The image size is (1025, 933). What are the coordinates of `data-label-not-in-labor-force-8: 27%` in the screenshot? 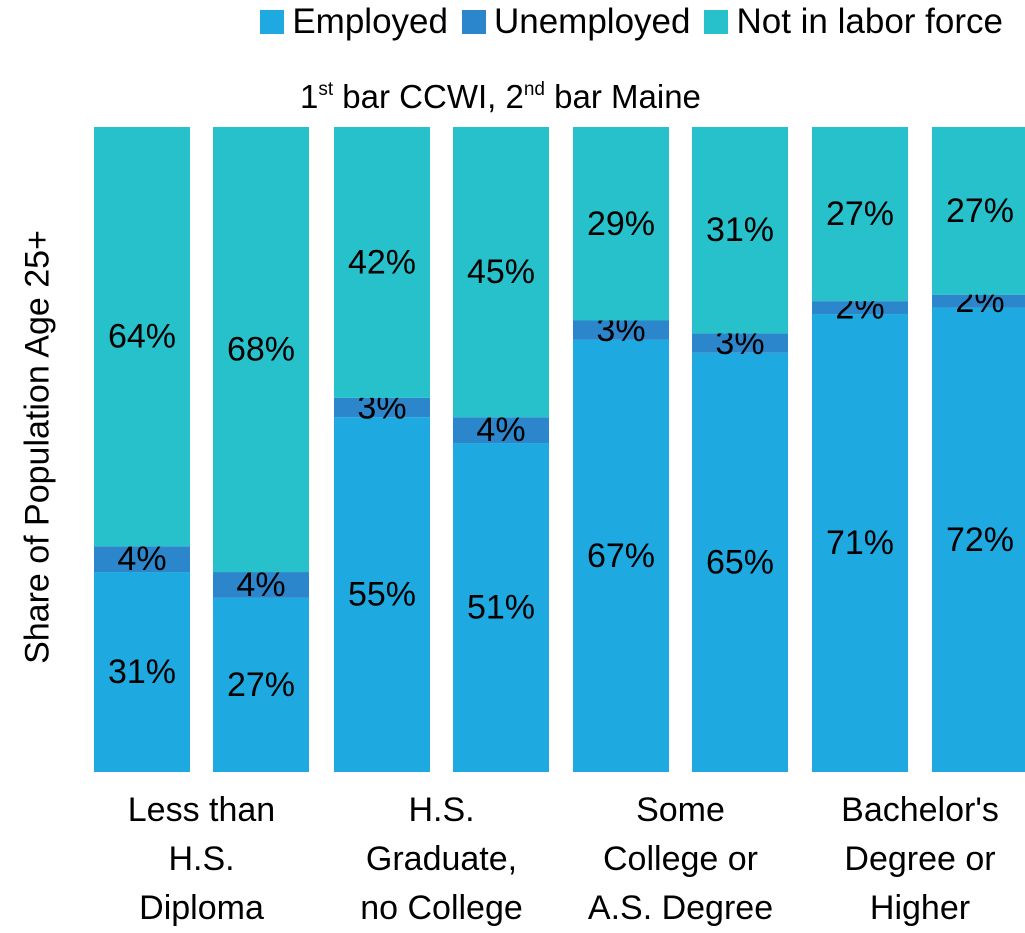 It's located at (980, 211).